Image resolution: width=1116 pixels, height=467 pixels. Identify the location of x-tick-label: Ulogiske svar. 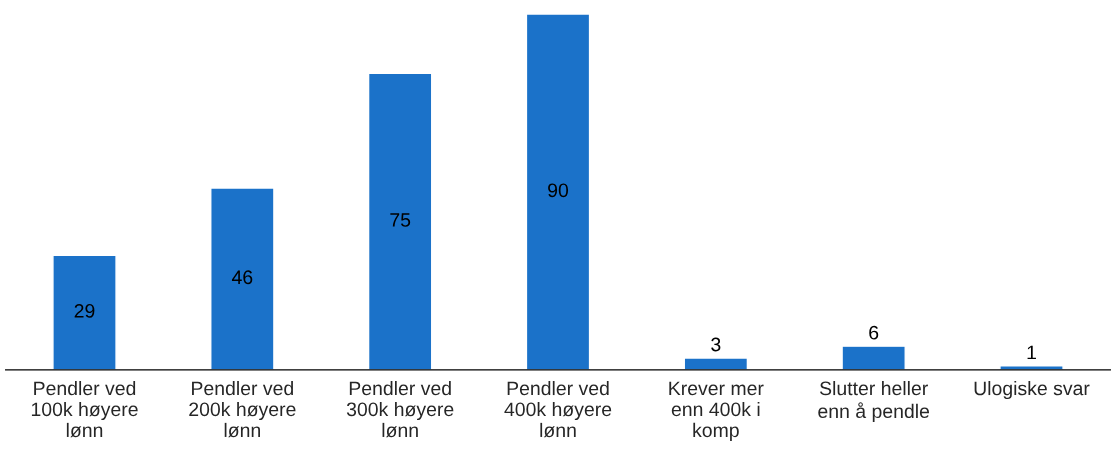
(1032, 390).